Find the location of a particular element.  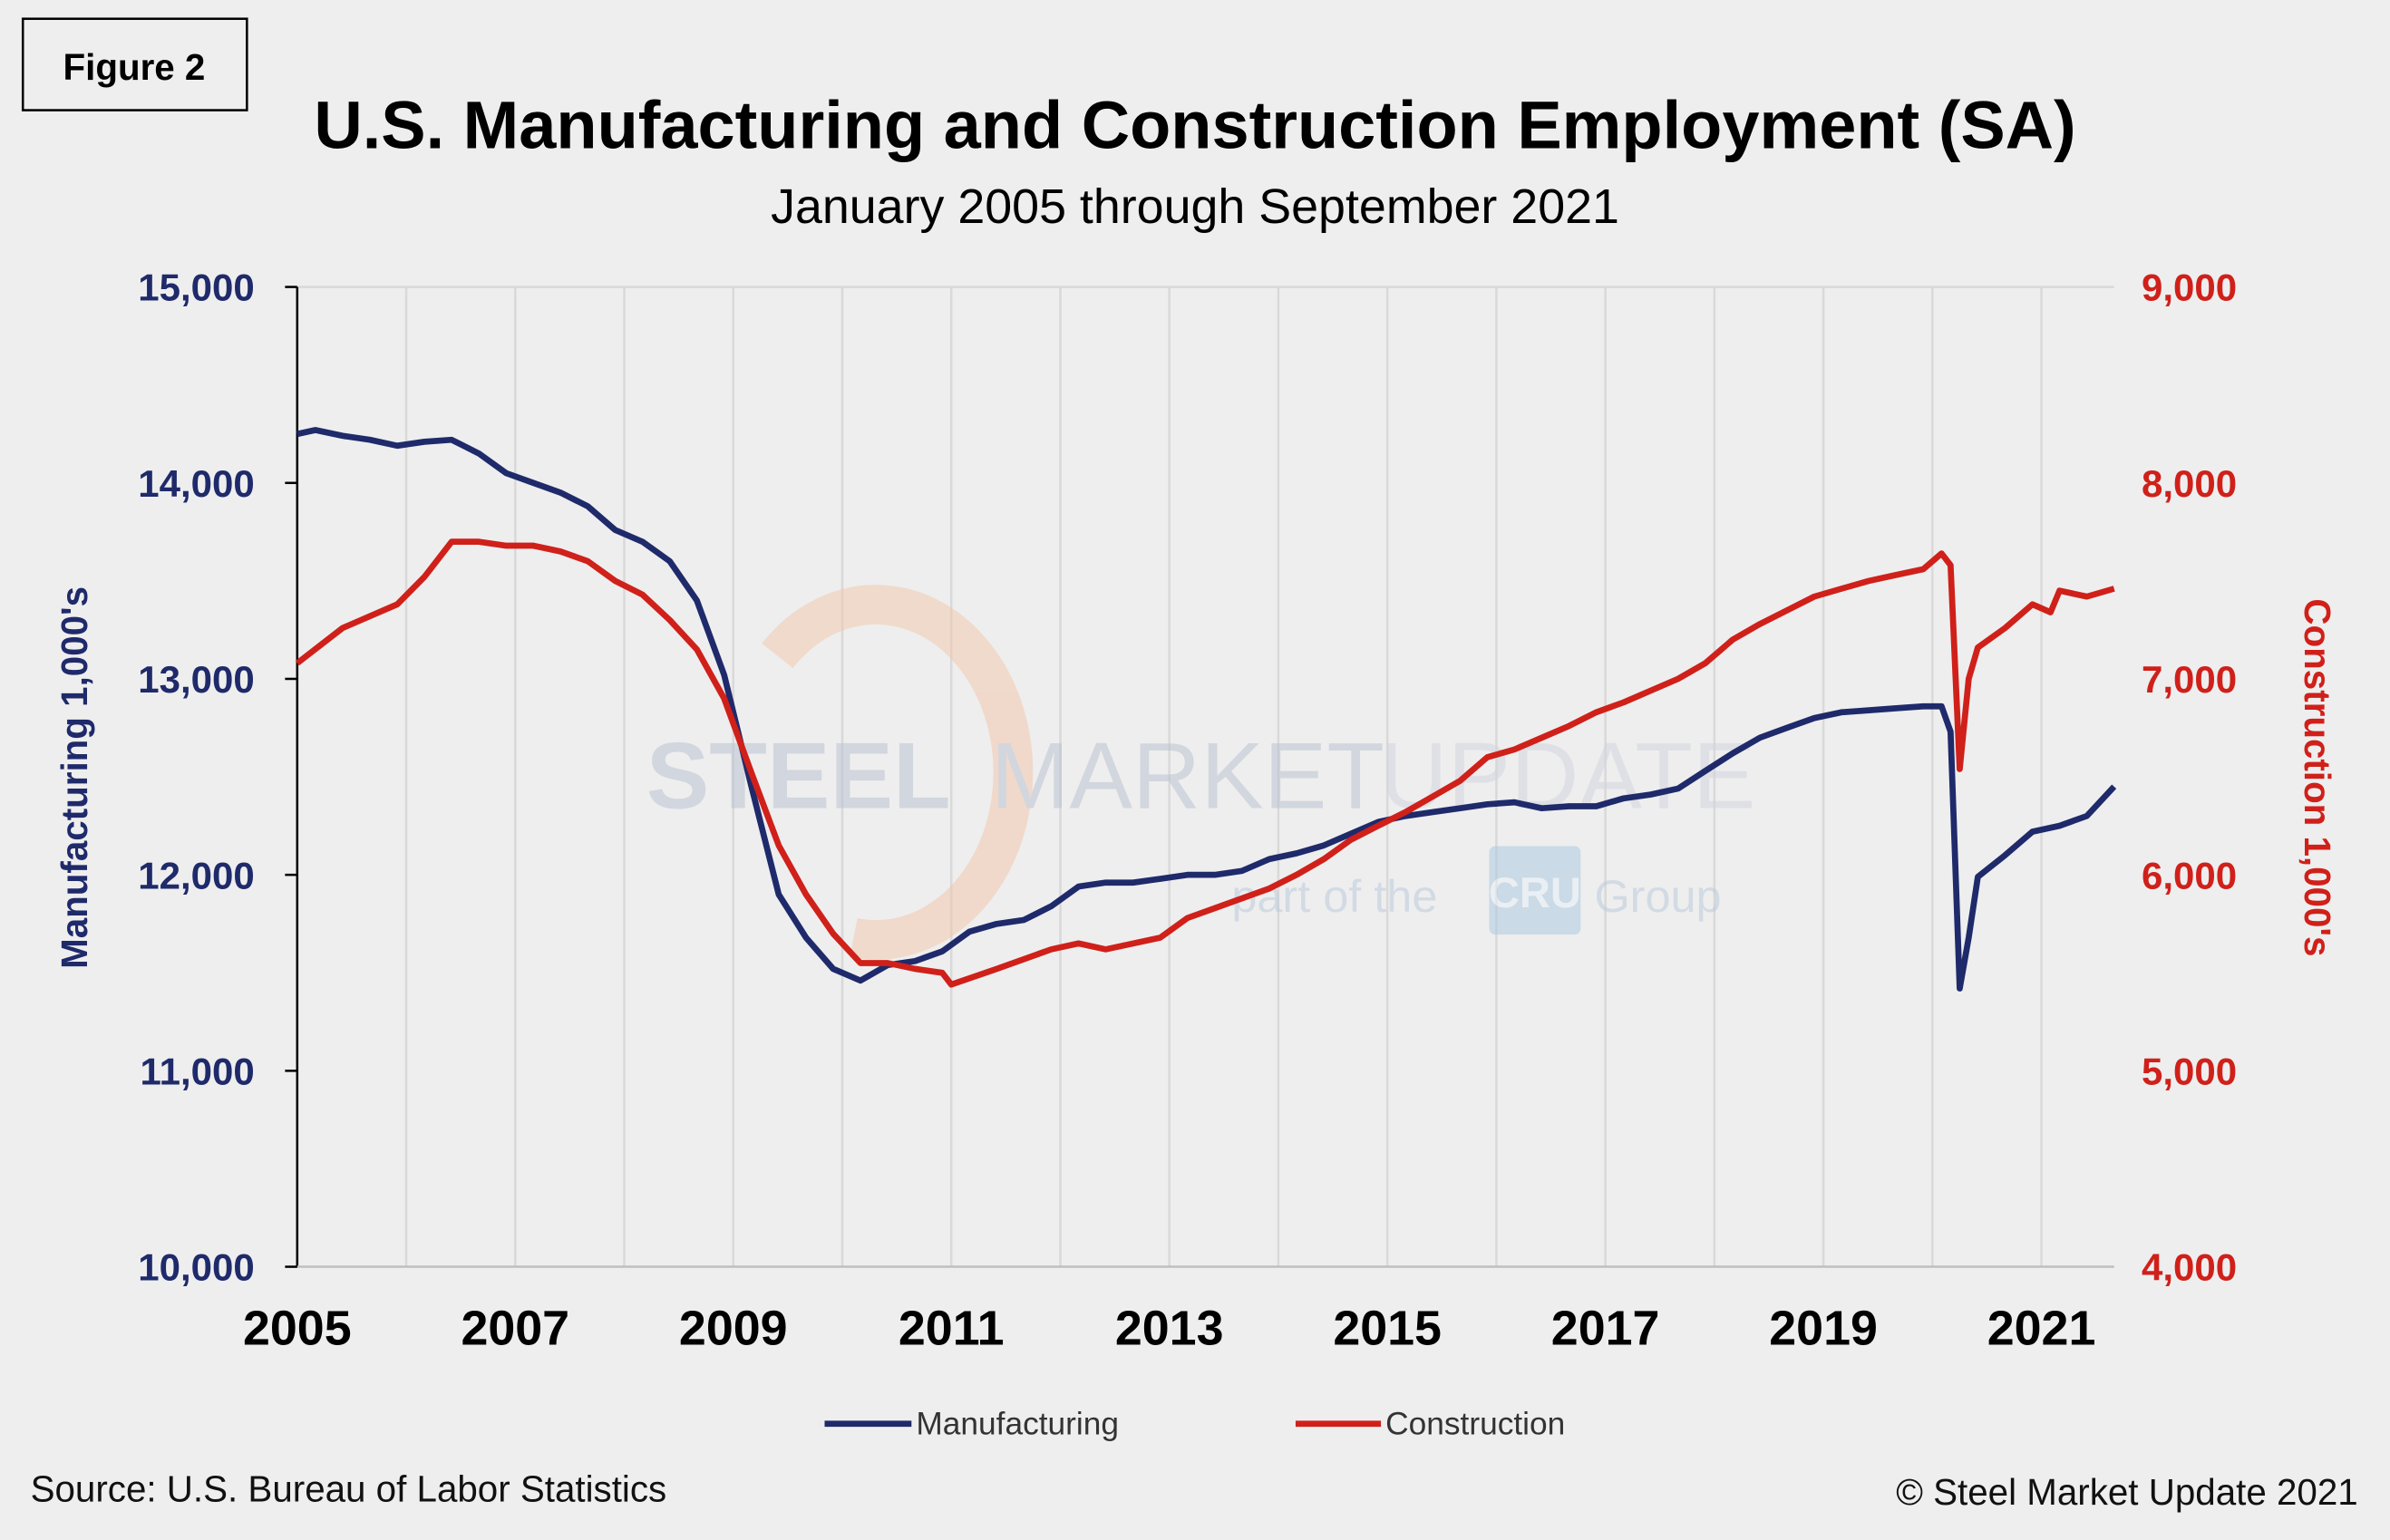

svg-text: Group is located at coordinates (1657, 896).